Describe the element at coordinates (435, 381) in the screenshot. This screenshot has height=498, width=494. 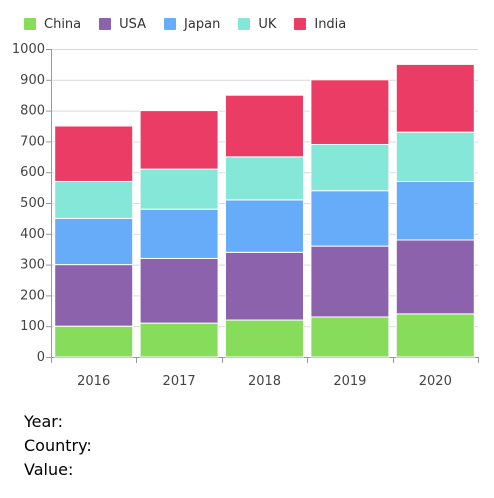
I see `x-tick-label: 2020` at that location.